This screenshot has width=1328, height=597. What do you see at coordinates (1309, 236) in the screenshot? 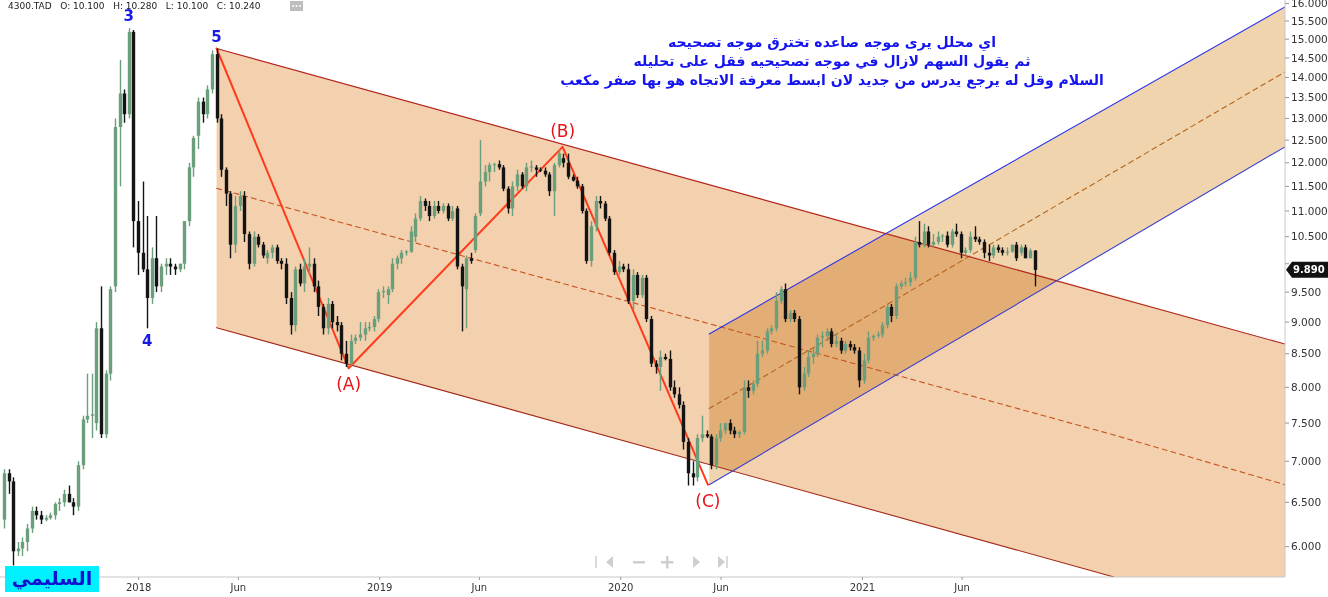
I see `y-tick-label: 10.500` at bounding box center [1309, 236].